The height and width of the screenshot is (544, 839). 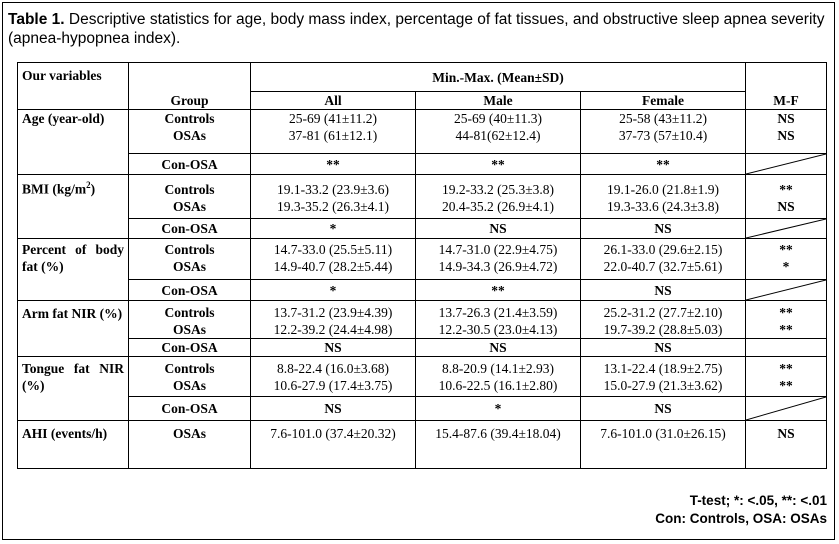 I want to click on header-row-top: Our variables Min.-Max. (Mean±SD), so click(x=422, y=86).